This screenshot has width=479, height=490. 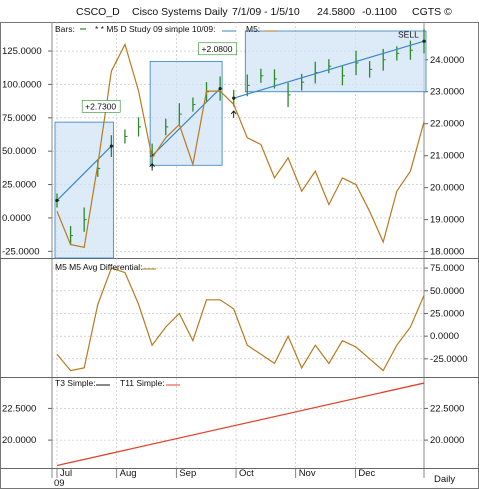 What do you see at coordinates (19, 151) in the screenshot?
I see `left-tick-label: 50.0000` at bounding box center [19, 151].